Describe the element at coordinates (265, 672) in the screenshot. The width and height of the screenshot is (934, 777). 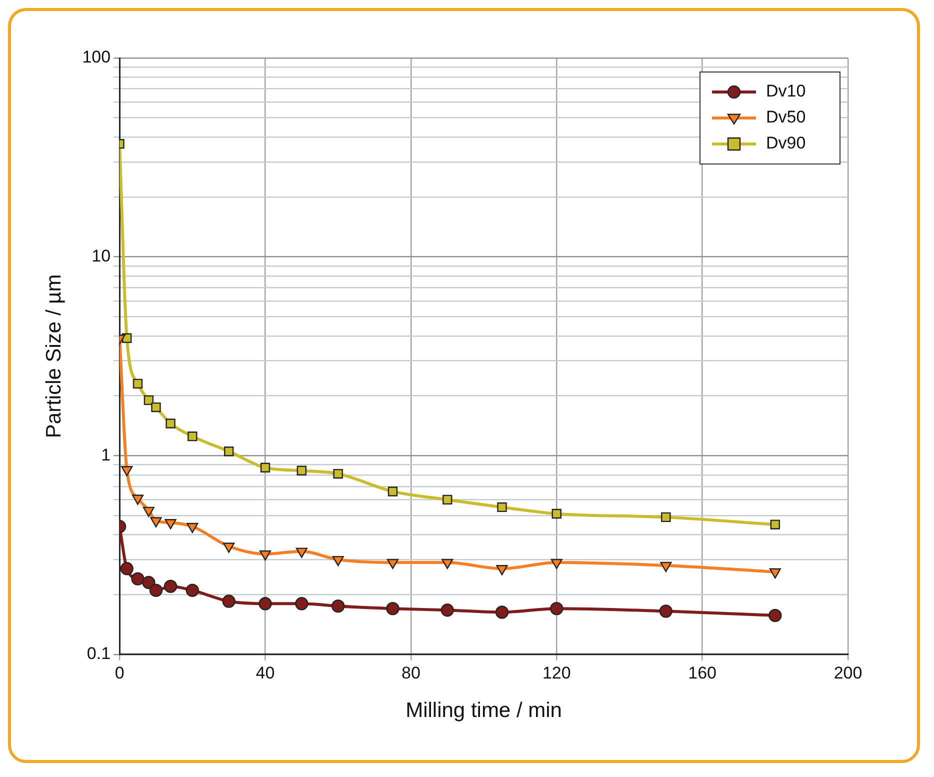
I see `x-tick-label: 40` at that location.